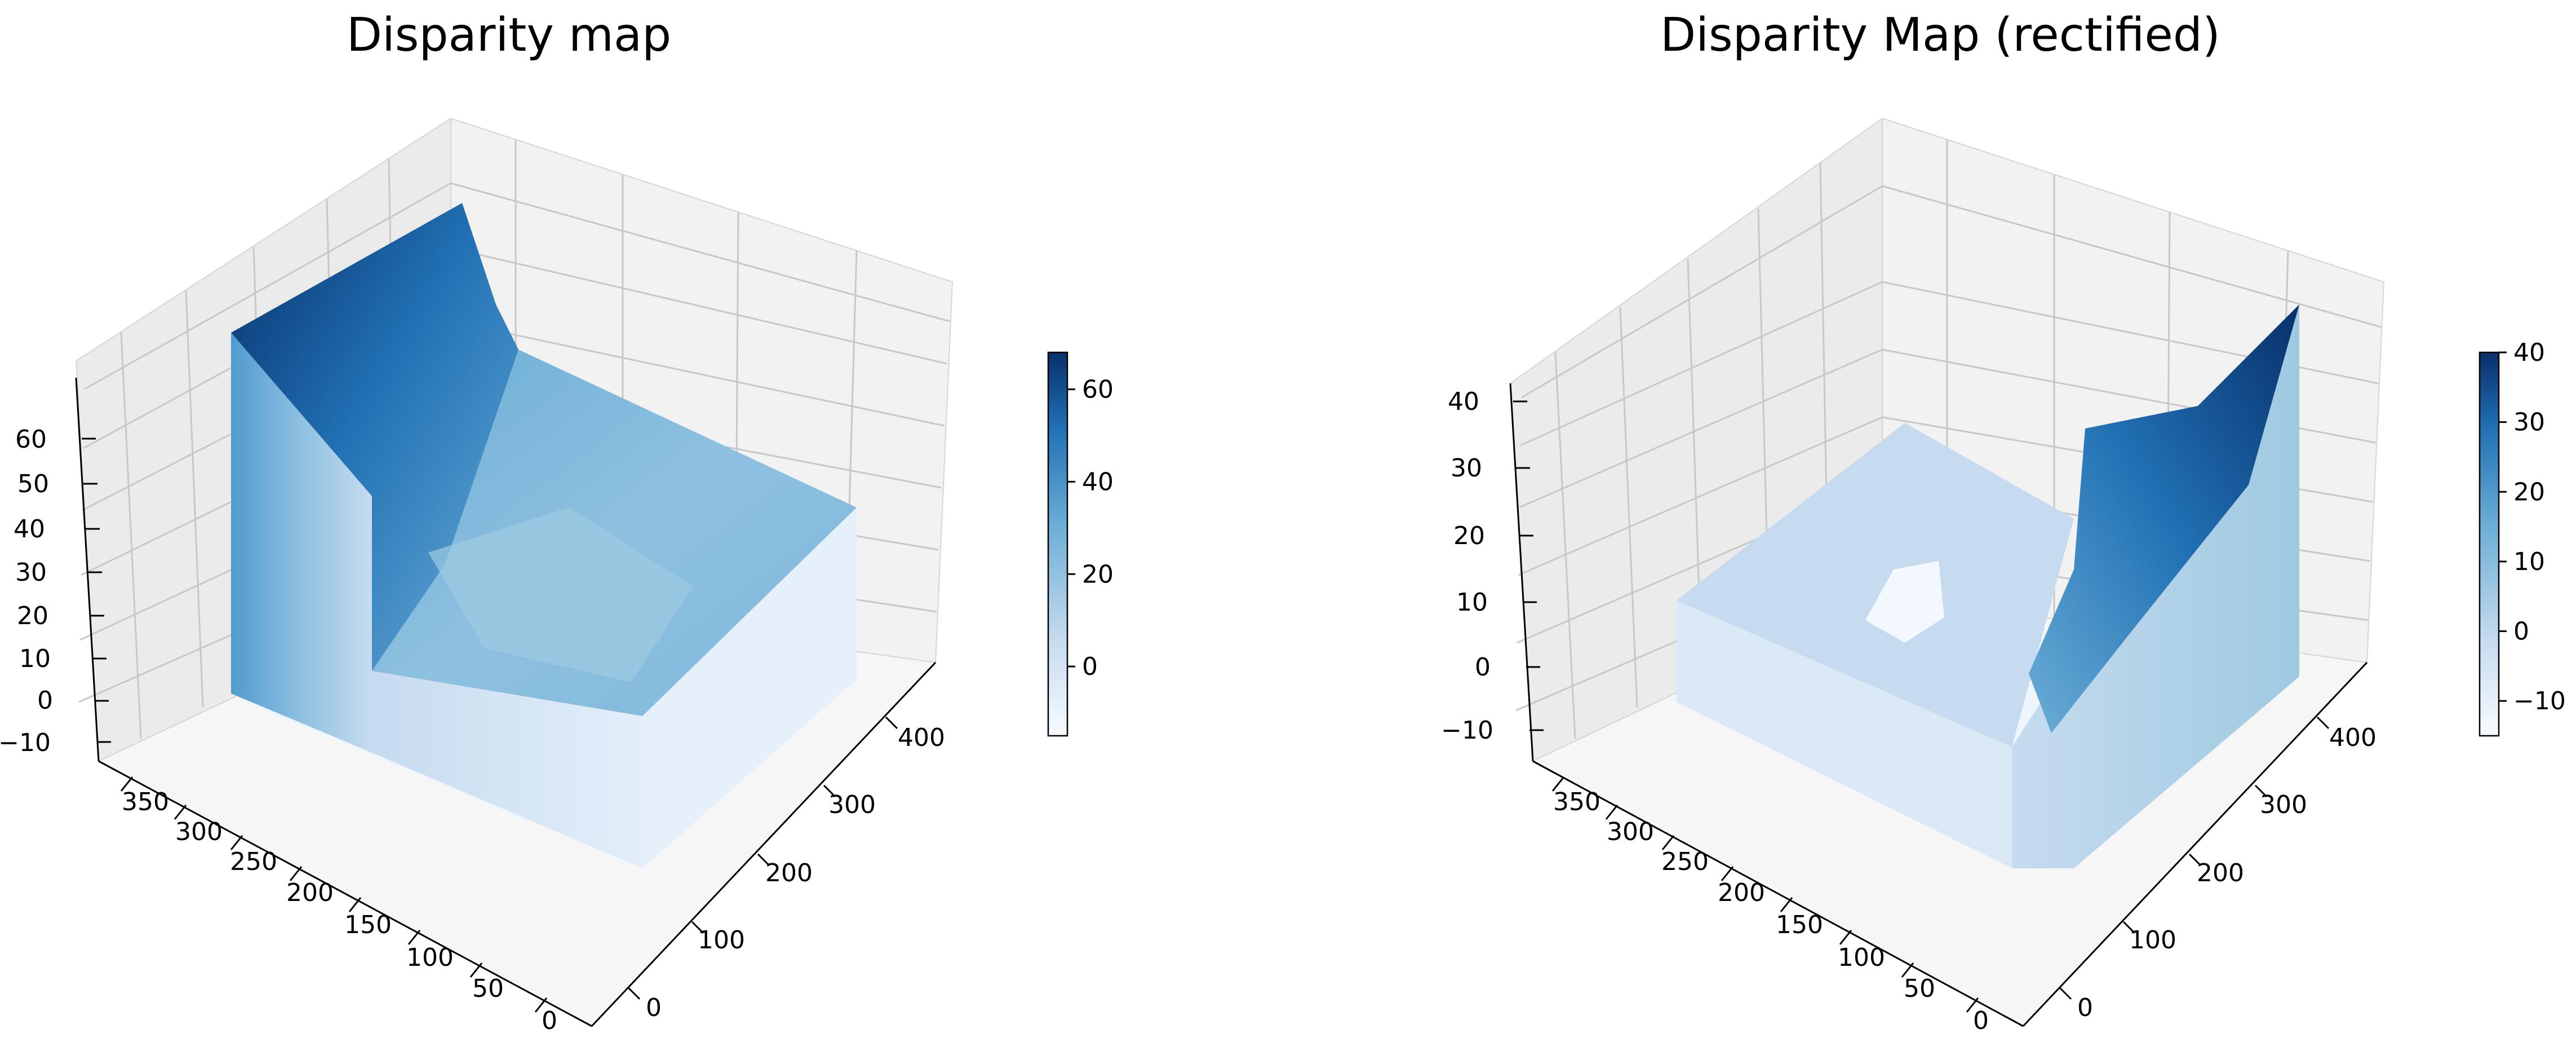 This screenshot has height=1047, width=2576. I want to click on surface-shadow, so click(560, 594).